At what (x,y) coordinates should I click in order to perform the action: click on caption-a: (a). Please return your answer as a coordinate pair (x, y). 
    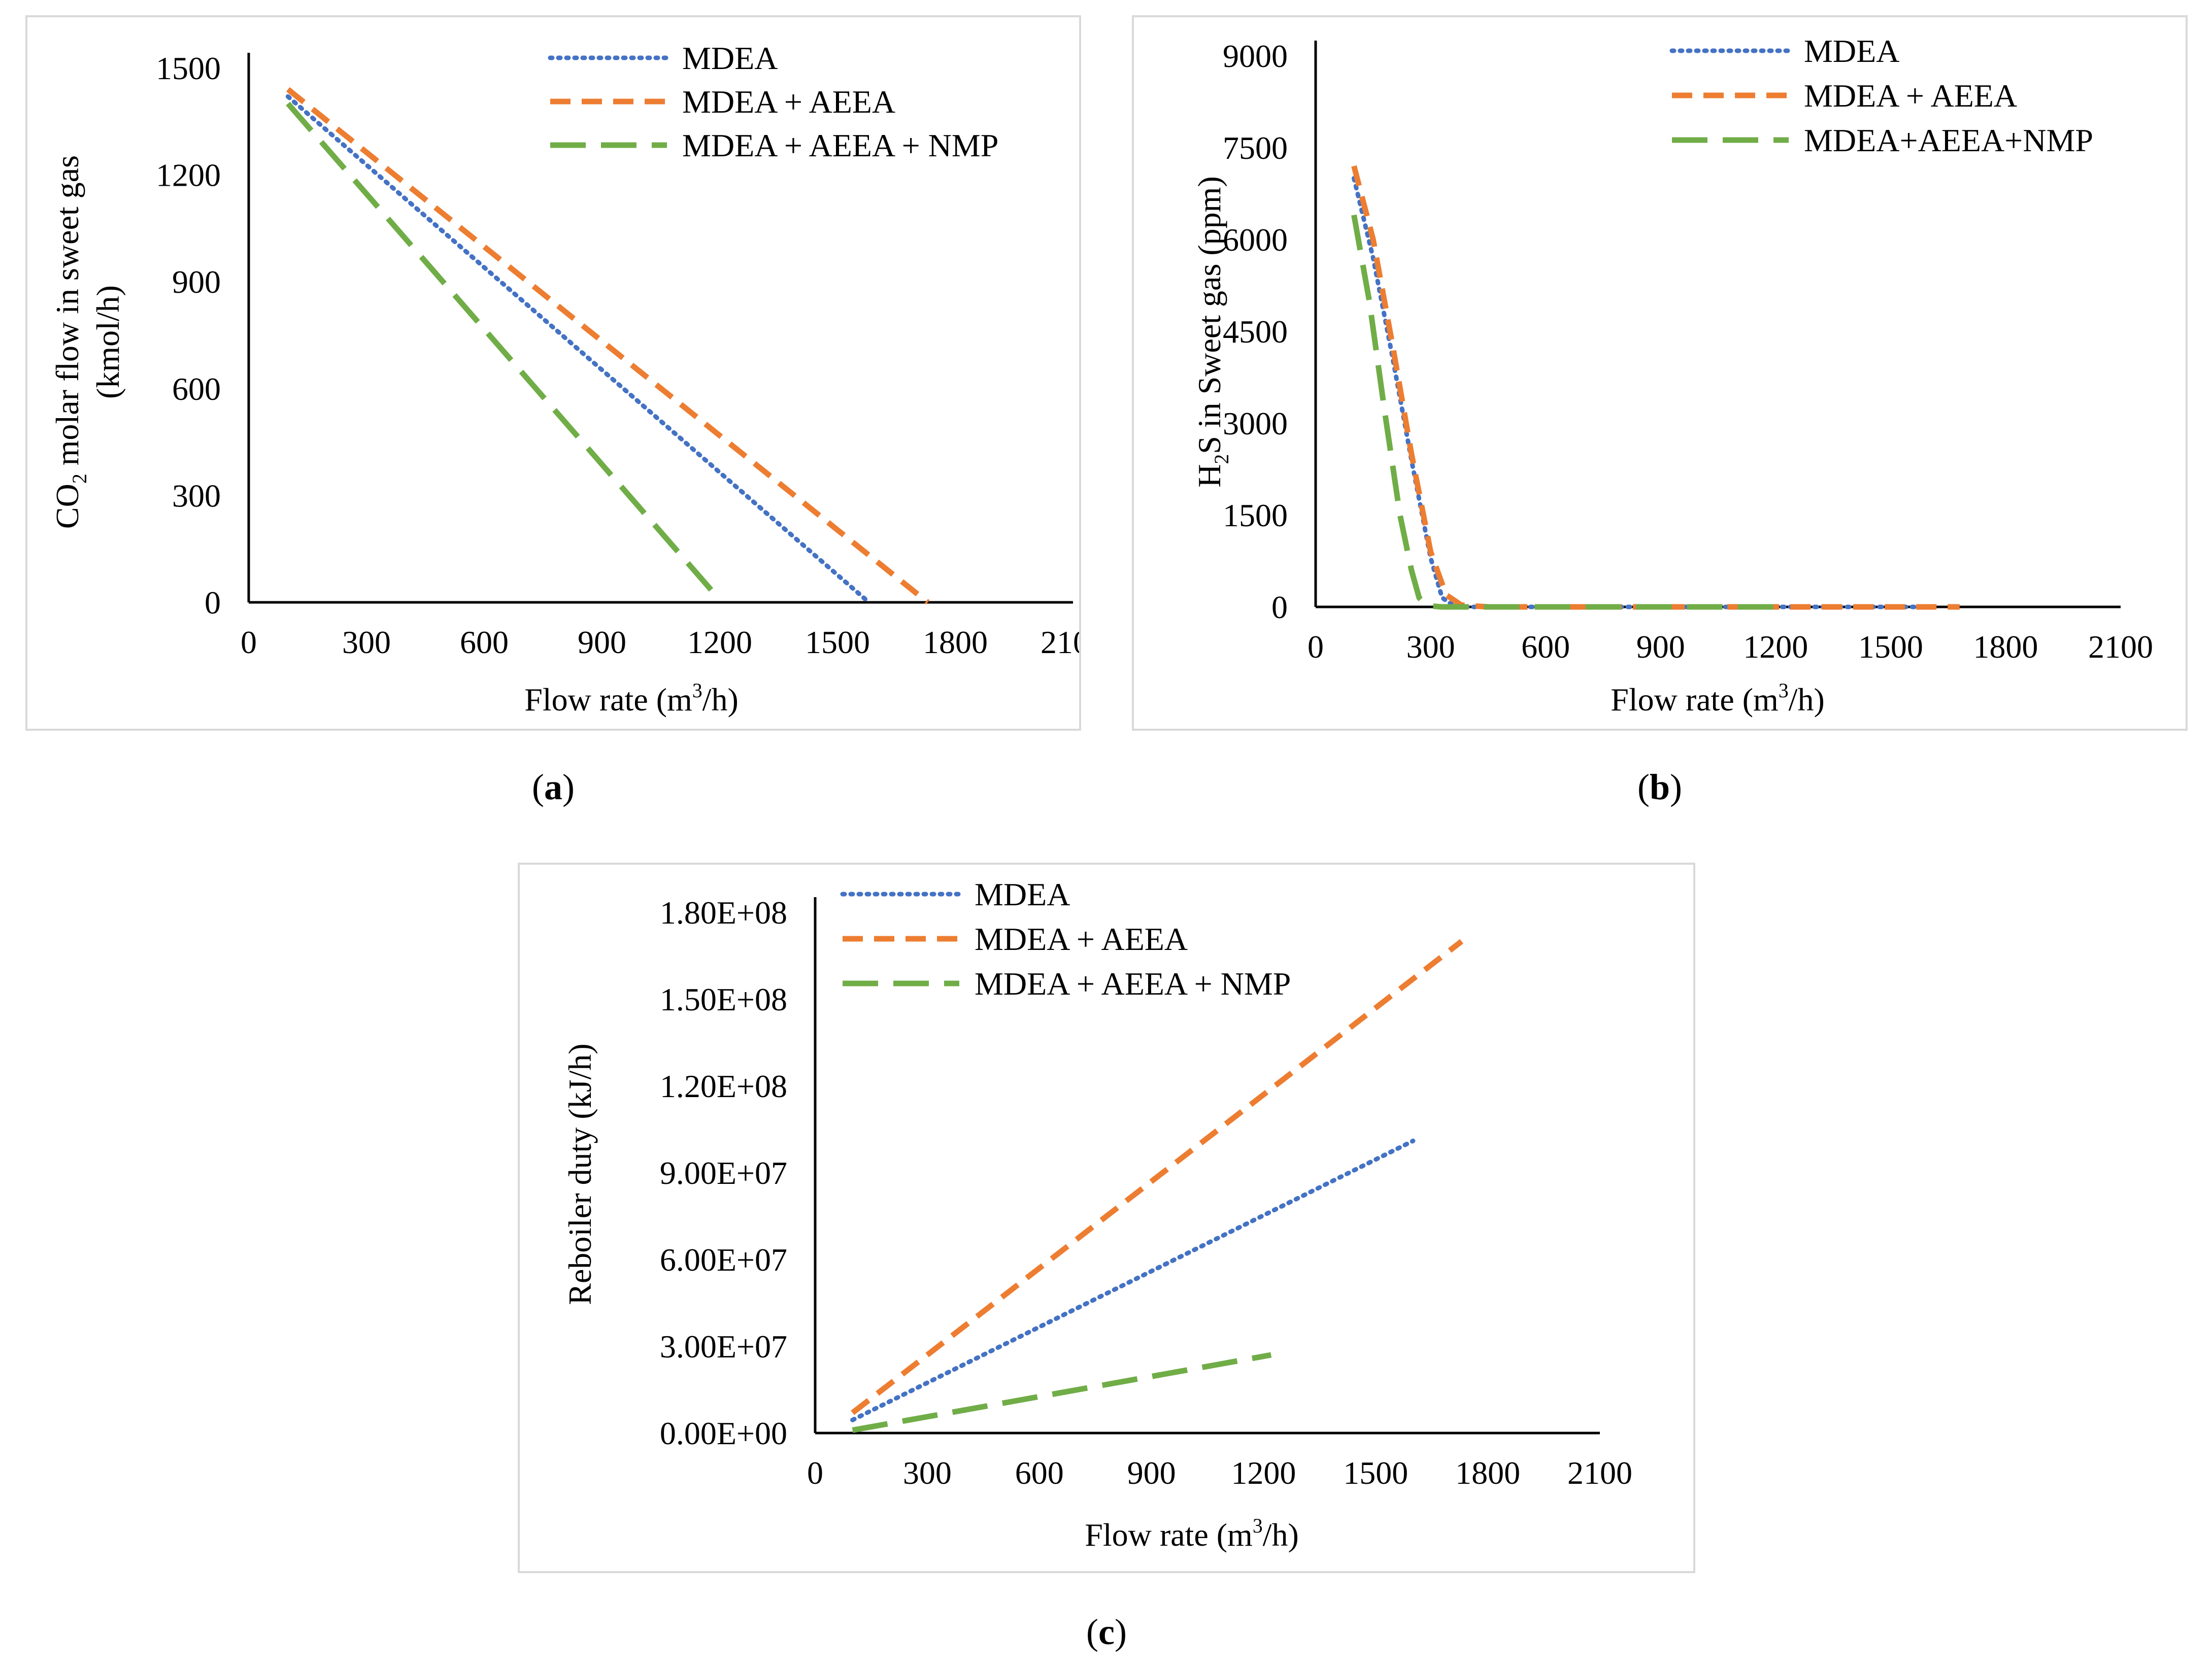
    Looking at the image, I should click on (553, 787).